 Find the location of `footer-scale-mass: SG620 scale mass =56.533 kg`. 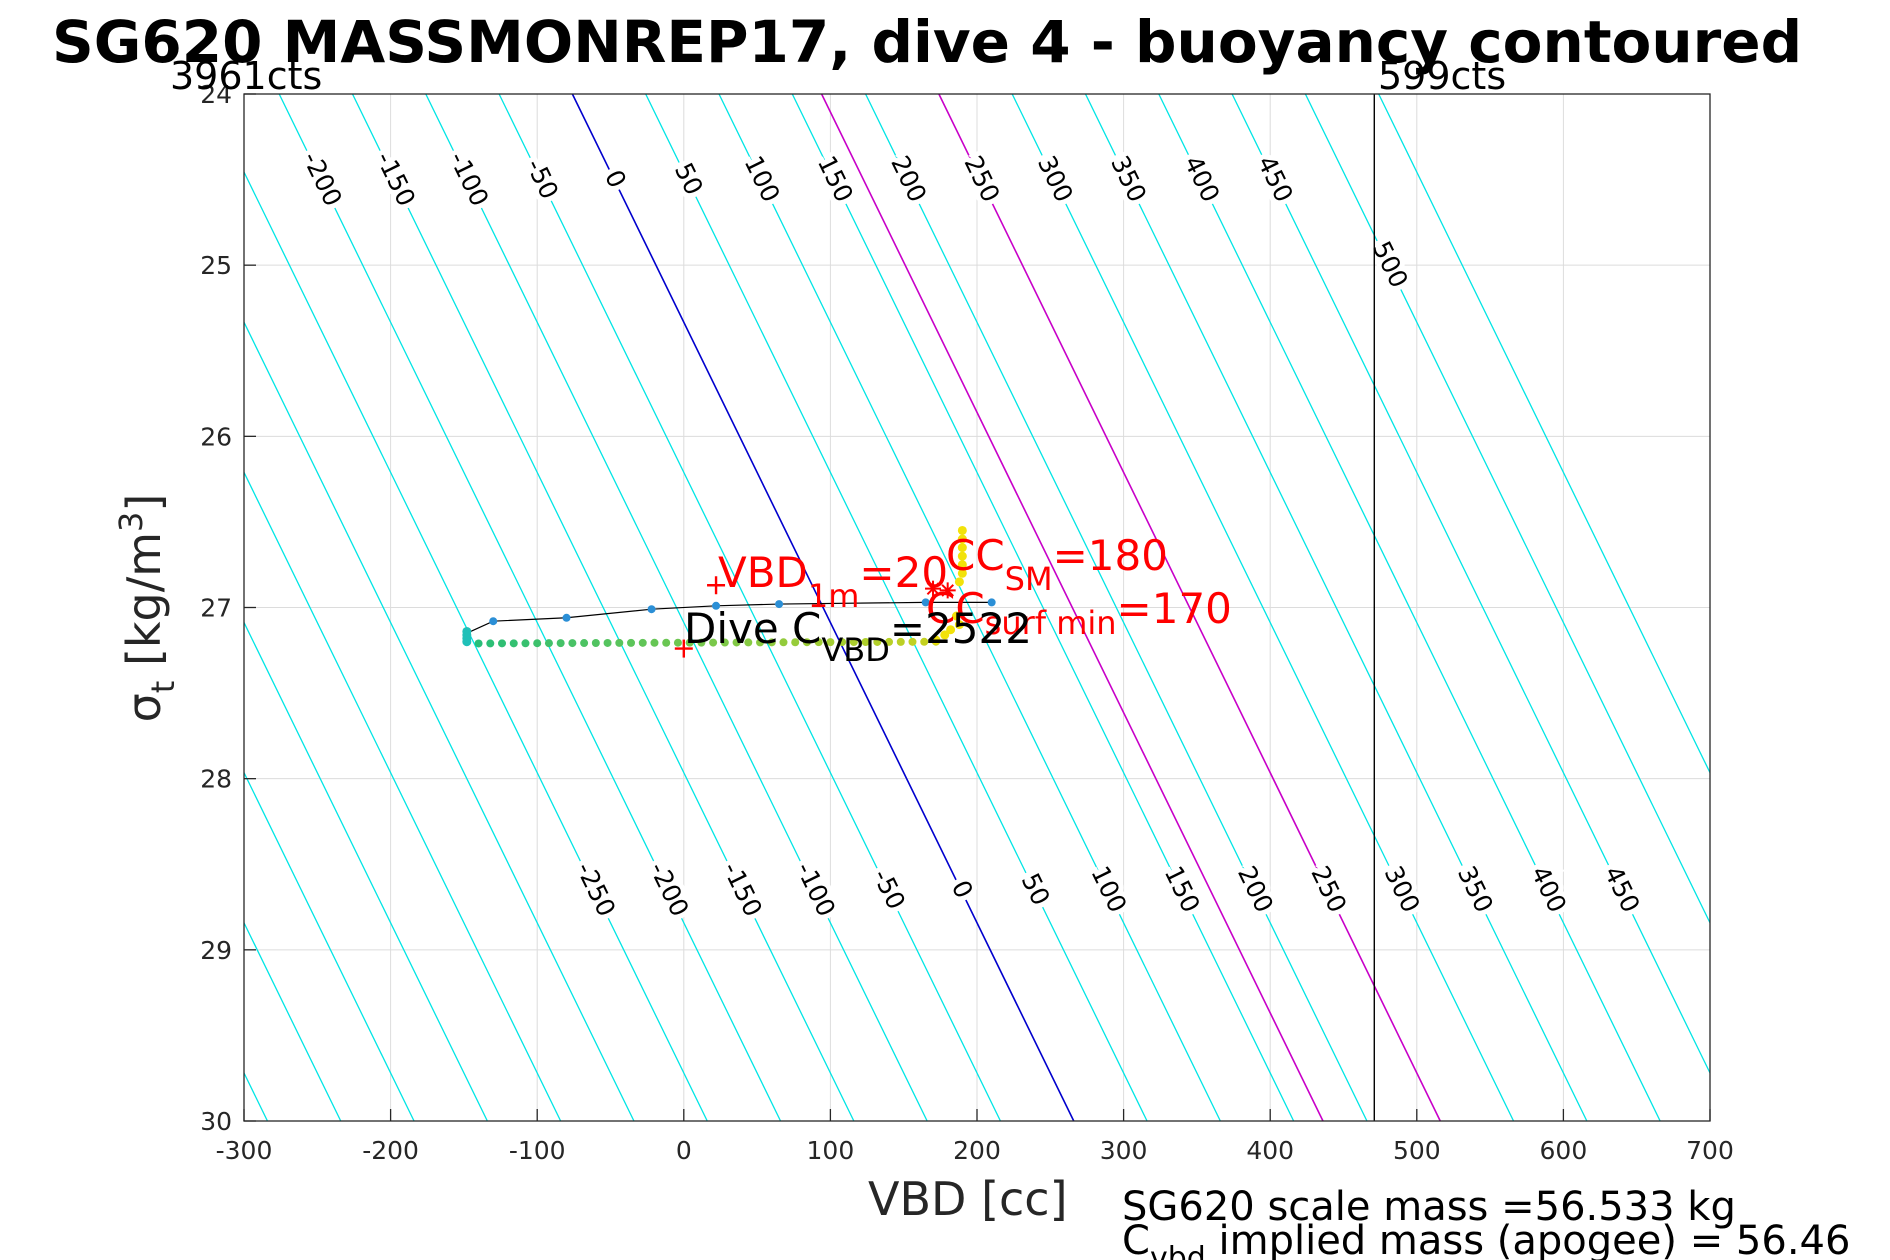

footer-scale-mass: SG620 scale mass =56.533 kg is located at coordinates (1429, 1207).